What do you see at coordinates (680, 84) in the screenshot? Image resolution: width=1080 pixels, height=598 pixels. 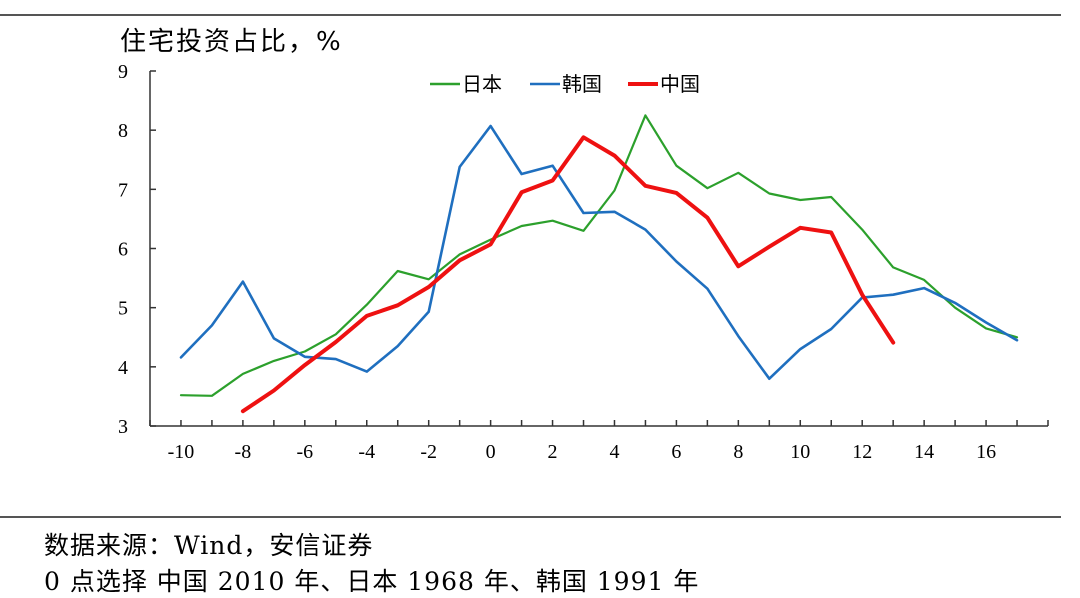 I see `legend-label: 中国` at bounding box center [680, 84].